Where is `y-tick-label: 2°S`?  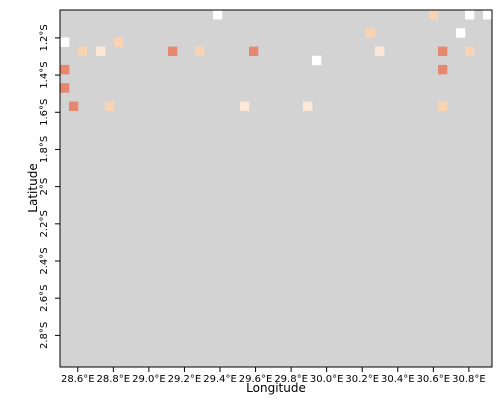 y-tick-label: 2°S is located at coordinates (44, 187).